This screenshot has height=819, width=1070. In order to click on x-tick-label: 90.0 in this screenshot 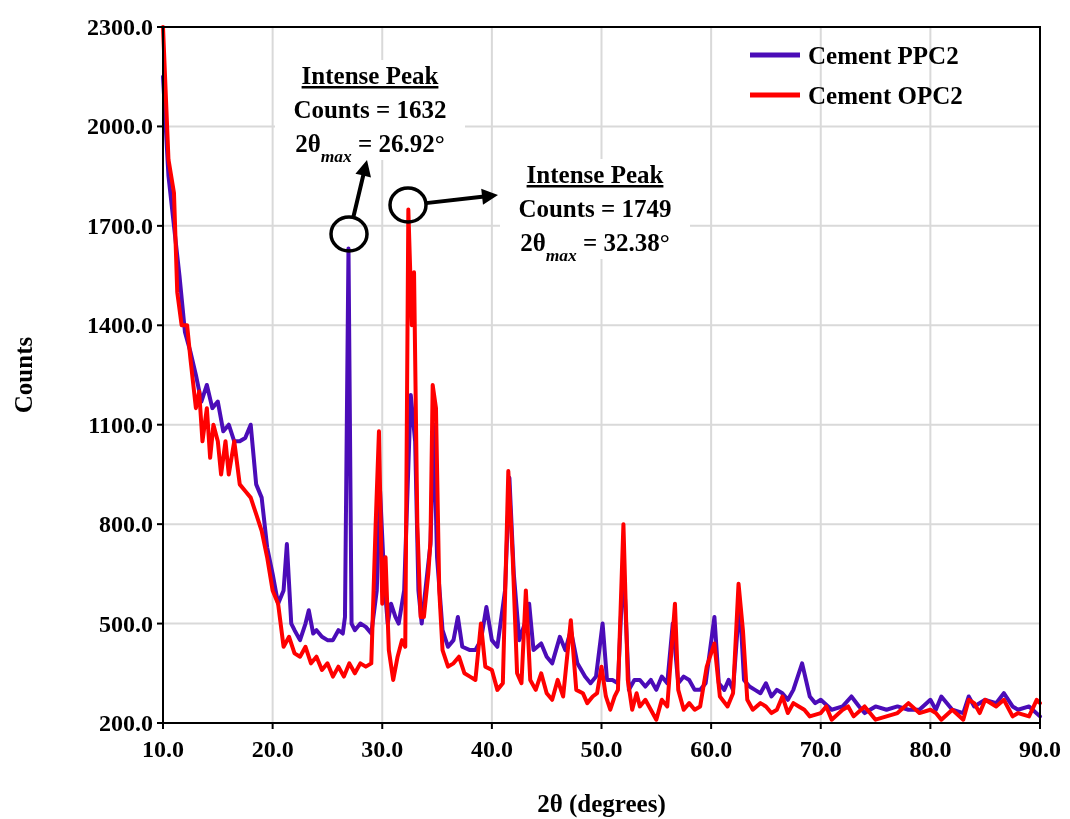, I will do `click(1040, 749)`.